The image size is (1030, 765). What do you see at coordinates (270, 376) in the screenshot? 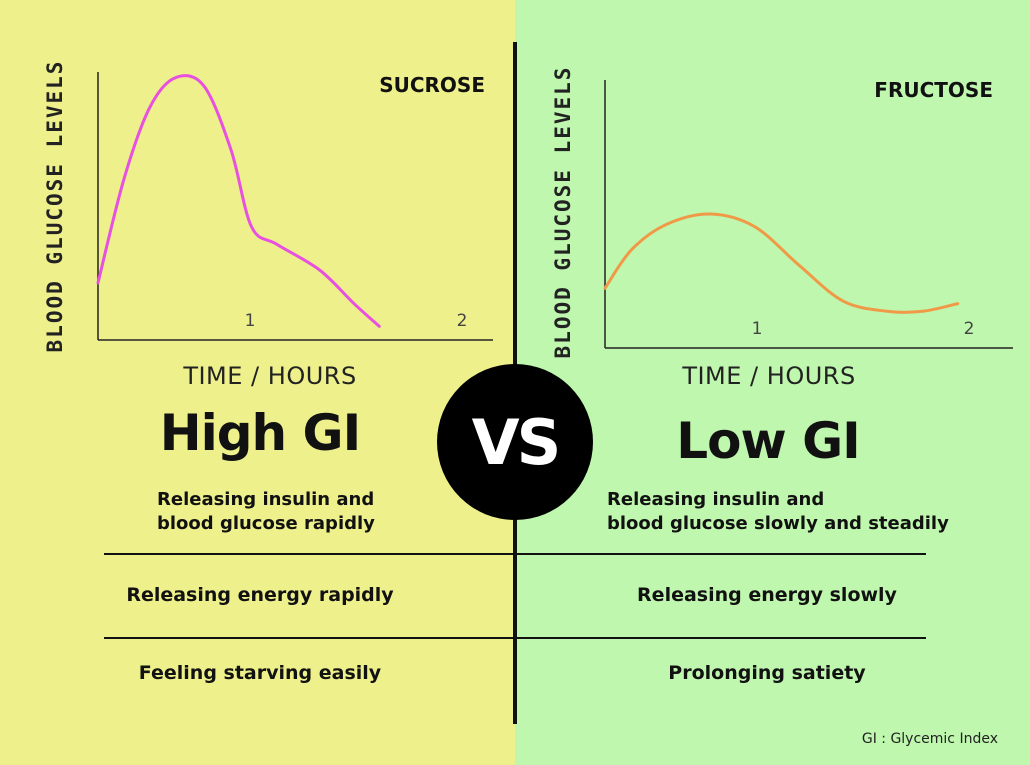
I see `sucrose-x-axis-label: TIME / HOURS` at bounding box center [270, 376].